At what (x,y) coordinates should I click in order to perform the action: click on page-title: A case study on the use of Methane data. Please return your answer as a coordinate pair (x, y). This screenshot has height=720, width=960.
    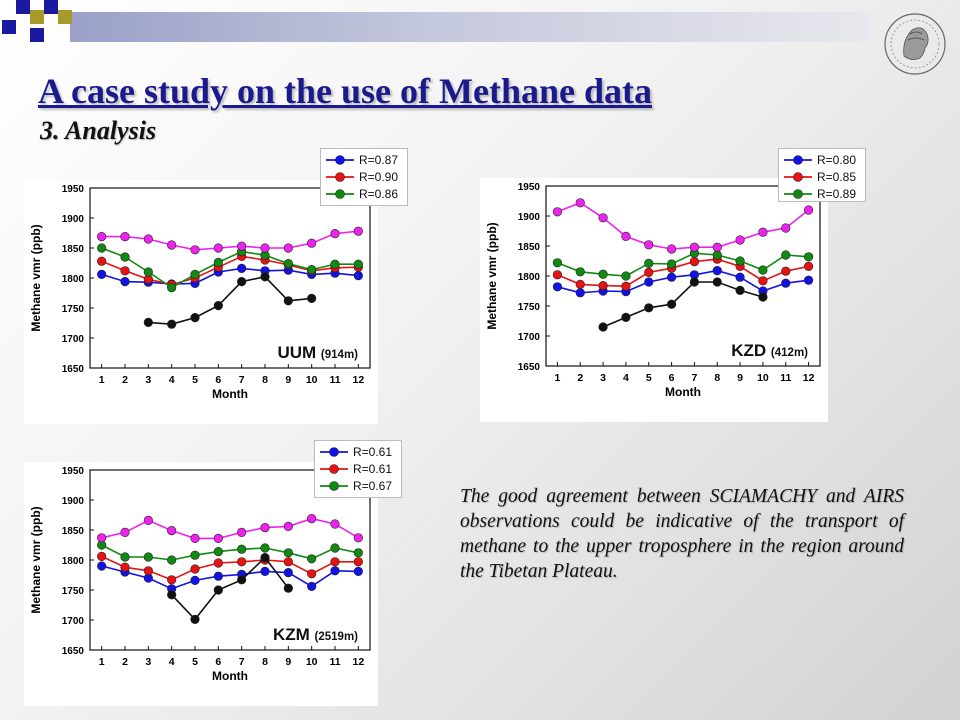
    Looking at the image, I should click on (345, 91).